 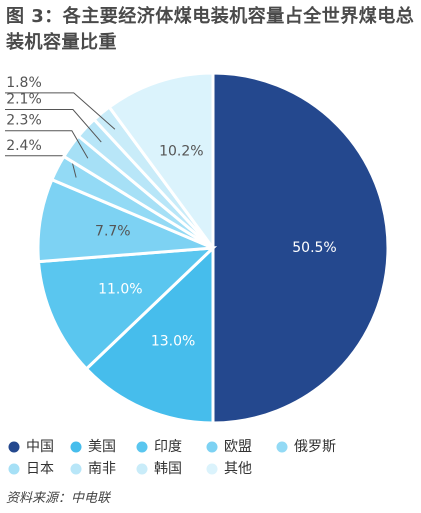 I want to click on legend-label: 欧盟, so click(x=238, y=447).